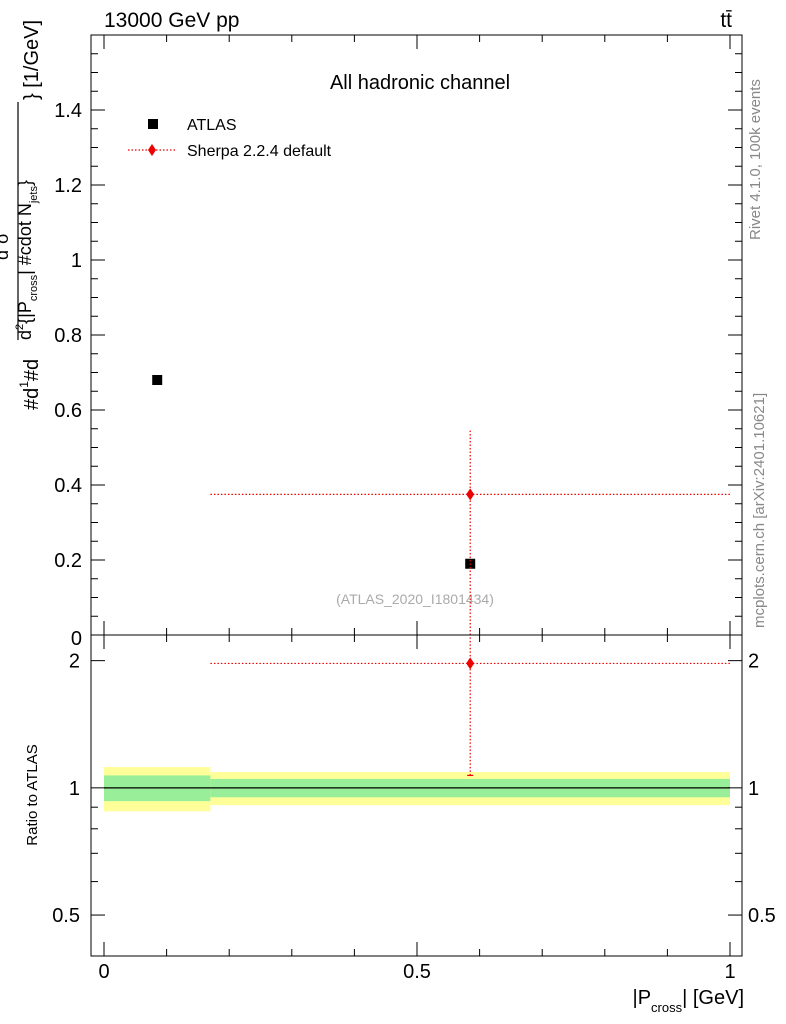 This screenshot has width=786, height=1024. What do you see at coordinates (417, 789) in the screenshot?
I see `ratio-uncertainty-bands` at bounding box center [417, 789].